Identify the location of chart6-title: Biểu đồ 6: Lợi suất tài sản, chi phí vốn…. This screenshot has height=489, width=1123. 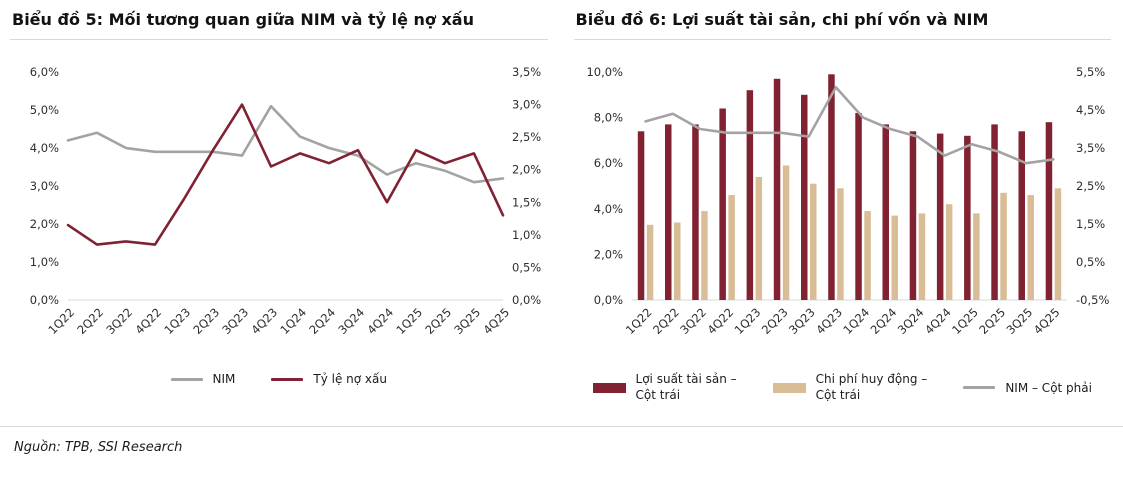
(842, 24).